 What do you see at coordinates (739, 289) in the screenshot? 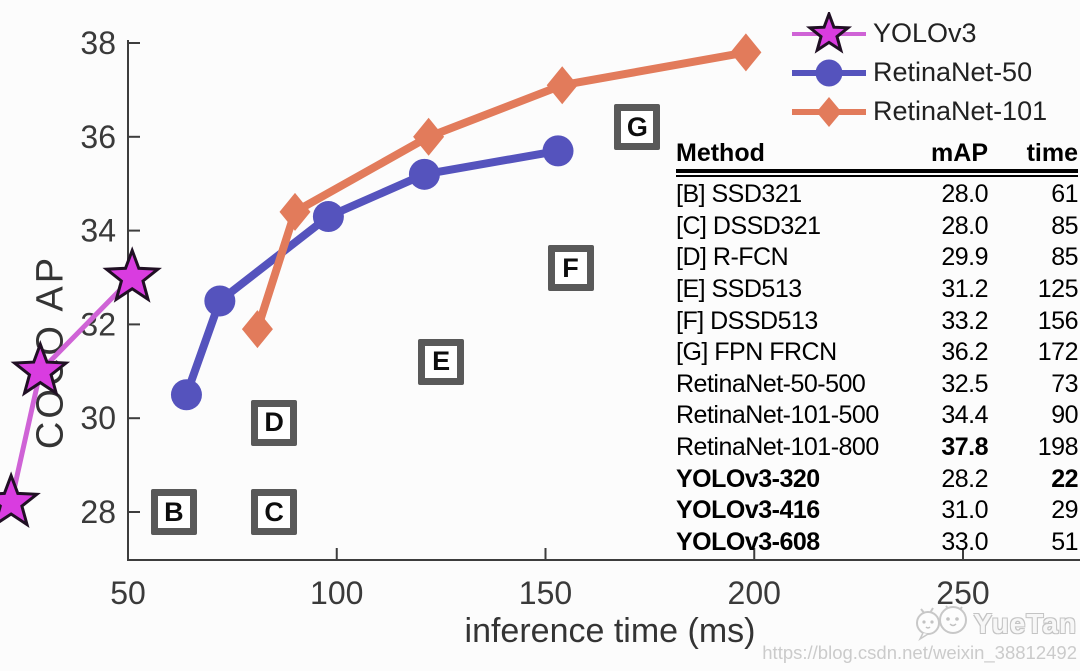
I see `cell-method: [E] SSD513` at bounding box center [739, 289].